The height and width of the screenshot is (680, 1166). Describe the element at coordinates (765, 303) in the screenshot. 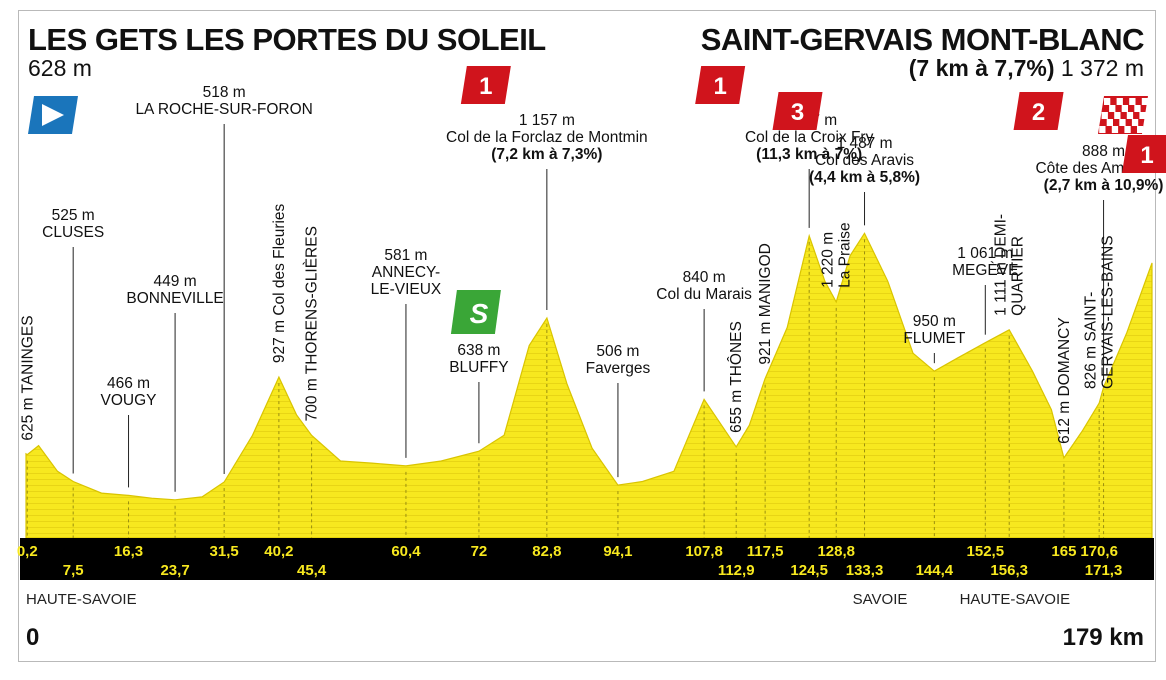

I see `waypoint-label-vertical: 921 m MANIGOD` at that location.